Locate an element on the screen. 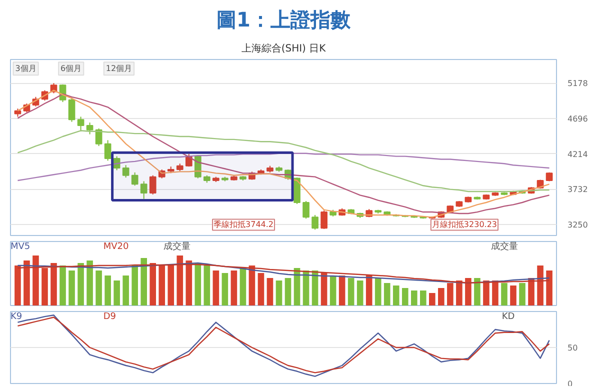 The image size is (600, 388). text: D9 is located at coordinates (109, 317).